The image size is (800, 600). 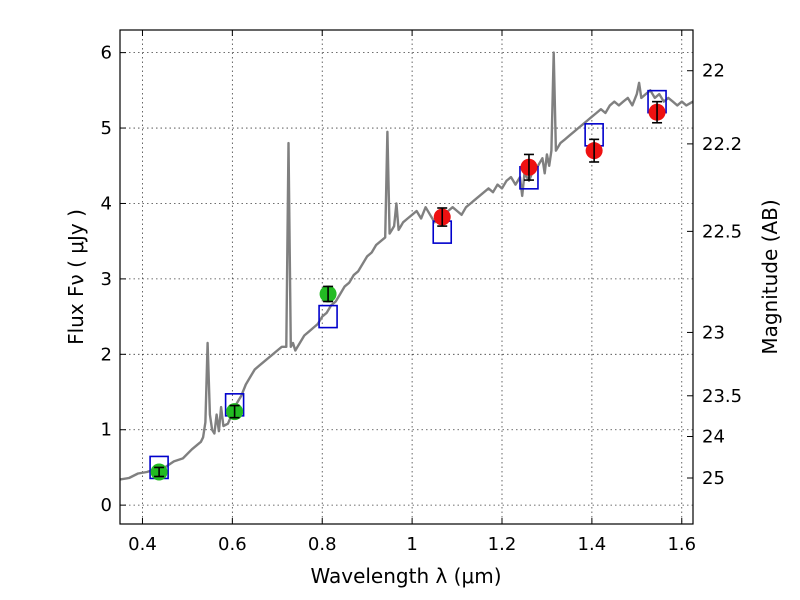 I want to click on y-axis-label: Flux Fν ( μJy ), so click(x=76, y=277).